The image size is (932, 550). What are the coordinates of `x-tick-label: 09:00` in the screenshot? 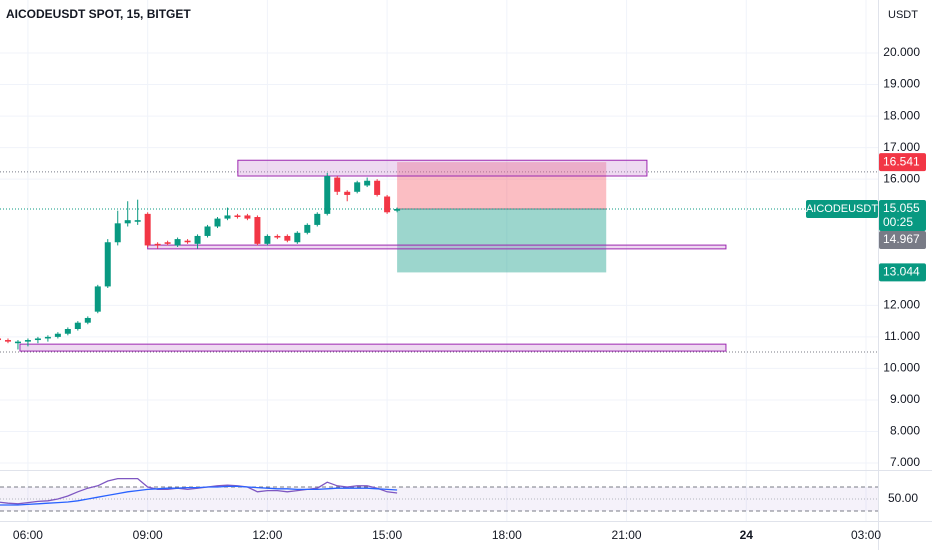 It's located at (148, 535).